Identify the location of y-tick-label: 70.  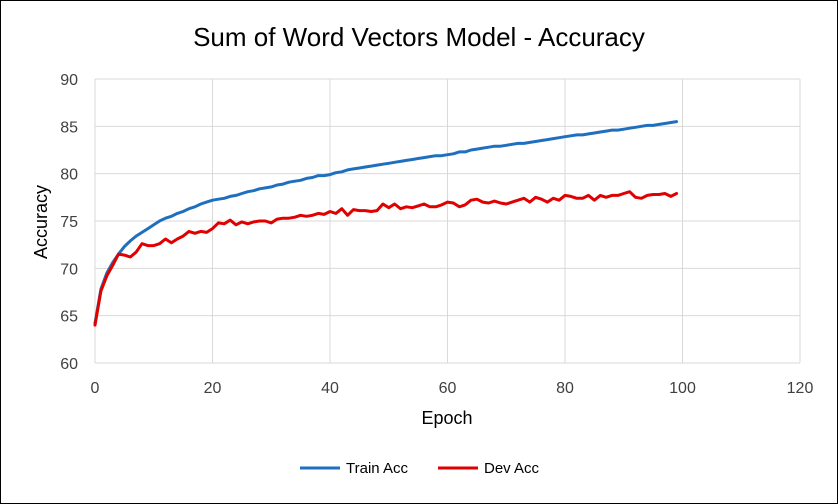
(69, 269).